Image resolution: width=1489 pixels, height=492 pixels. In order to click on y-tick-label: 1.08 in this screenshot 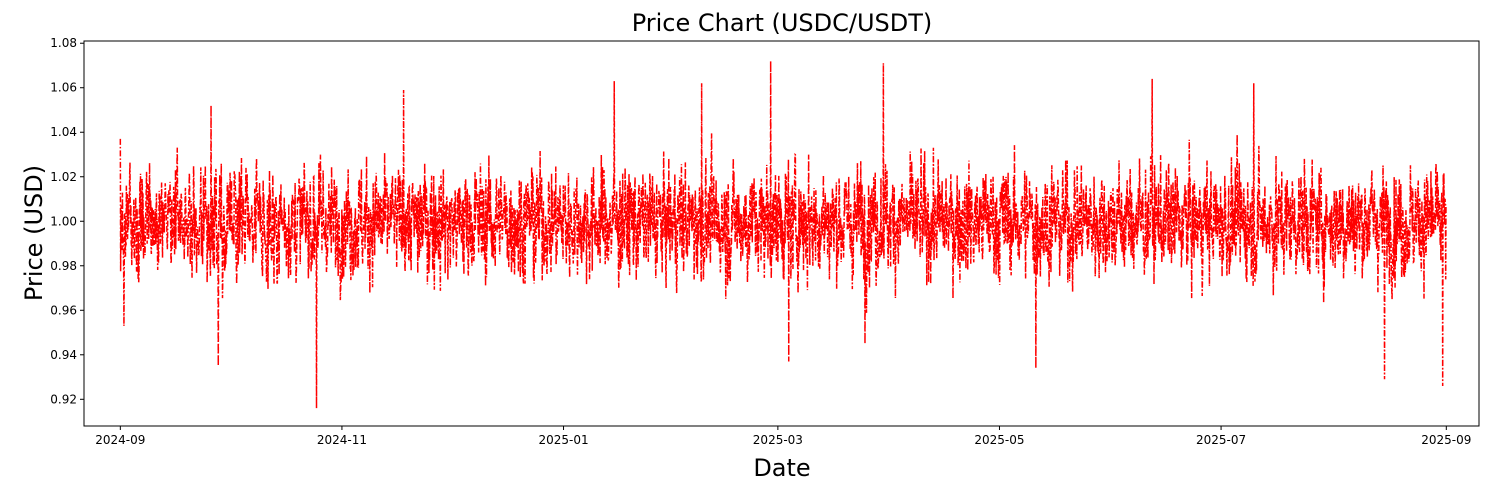, I will do `click(63, 43)`.